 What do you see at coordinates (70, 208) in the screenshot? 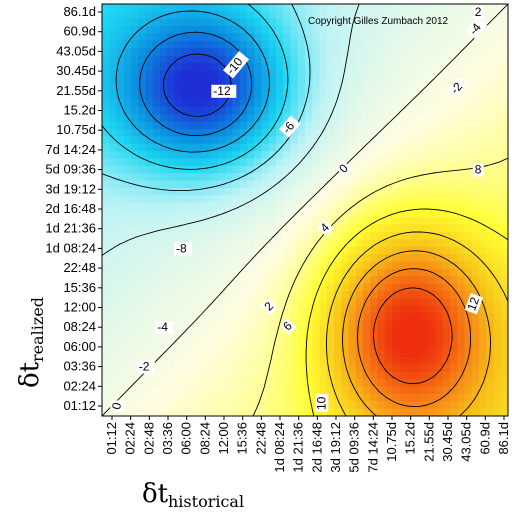
I see `y-tick-label: 2d 16:48` at bounding box center [70, 208].